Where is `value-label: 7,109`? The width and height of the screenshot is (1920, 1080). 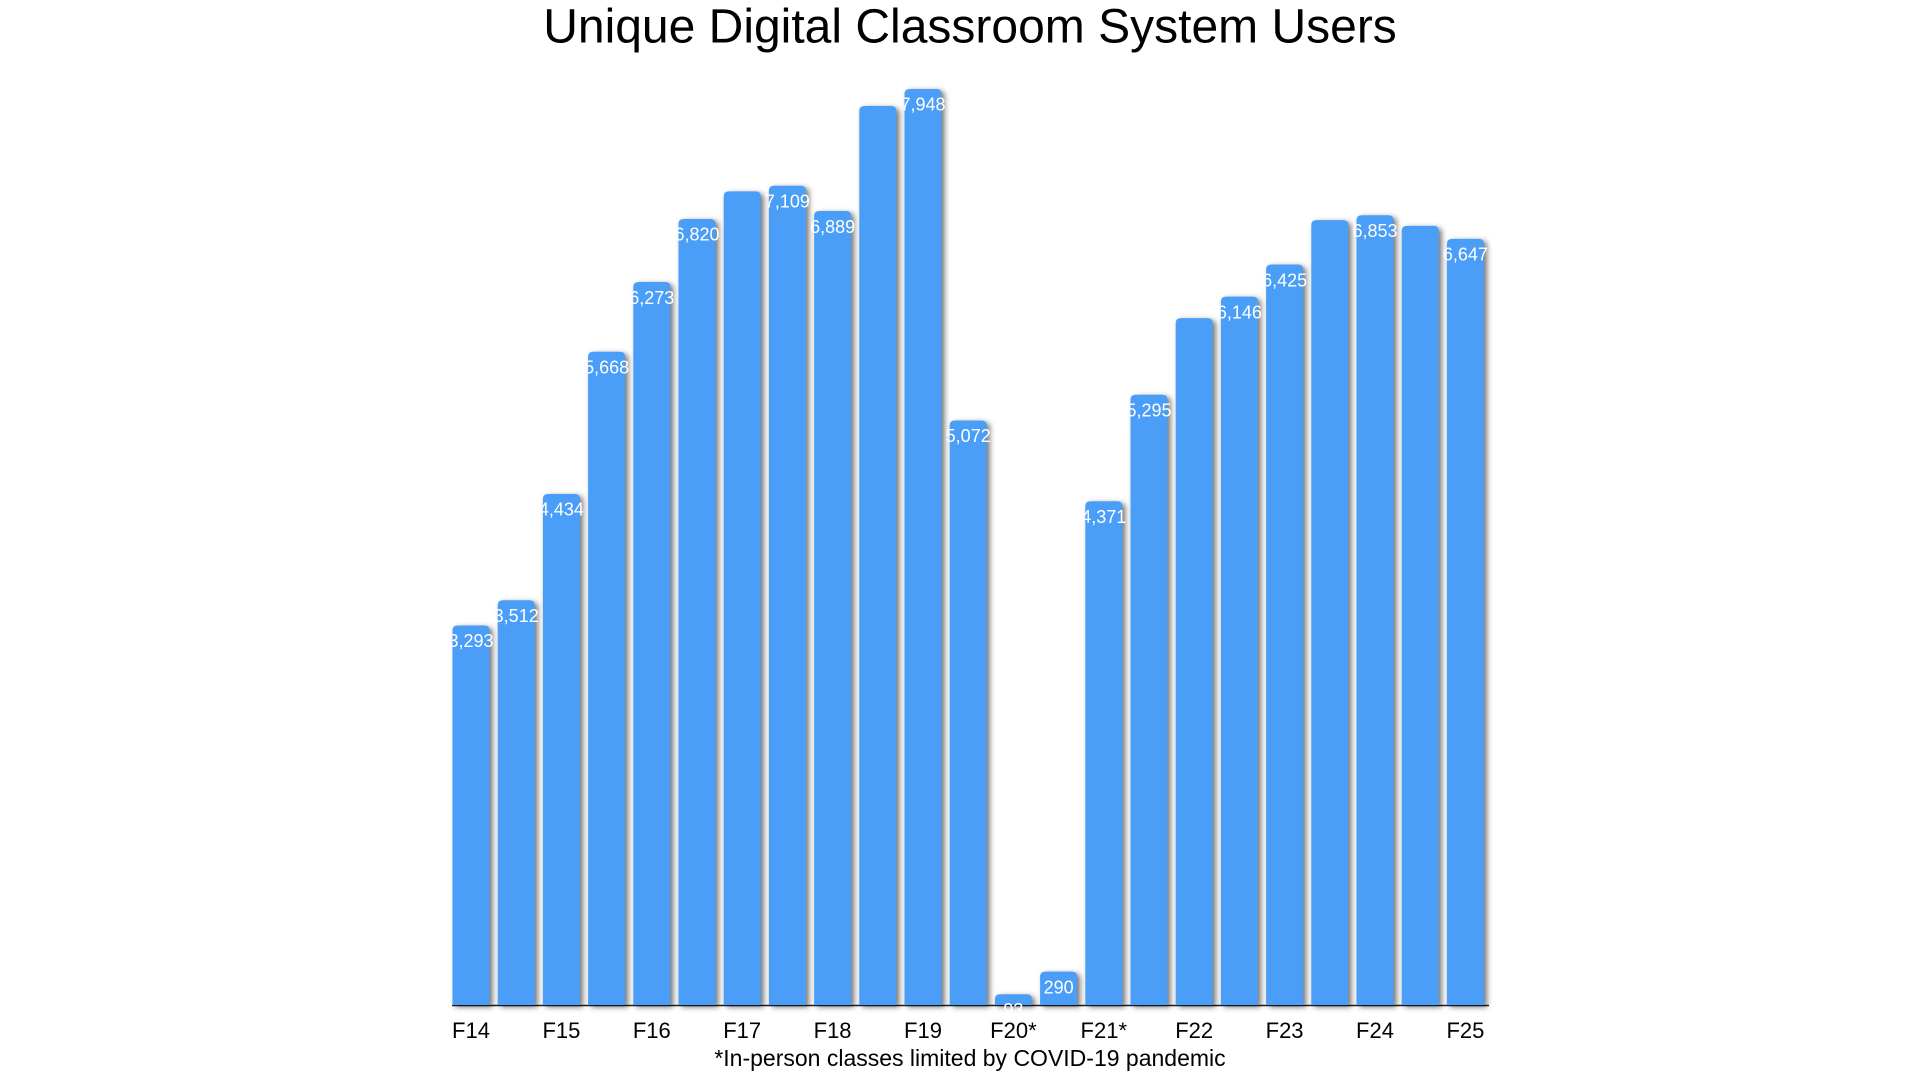
value-label: 7,109 is located at coordinates (787, 201).